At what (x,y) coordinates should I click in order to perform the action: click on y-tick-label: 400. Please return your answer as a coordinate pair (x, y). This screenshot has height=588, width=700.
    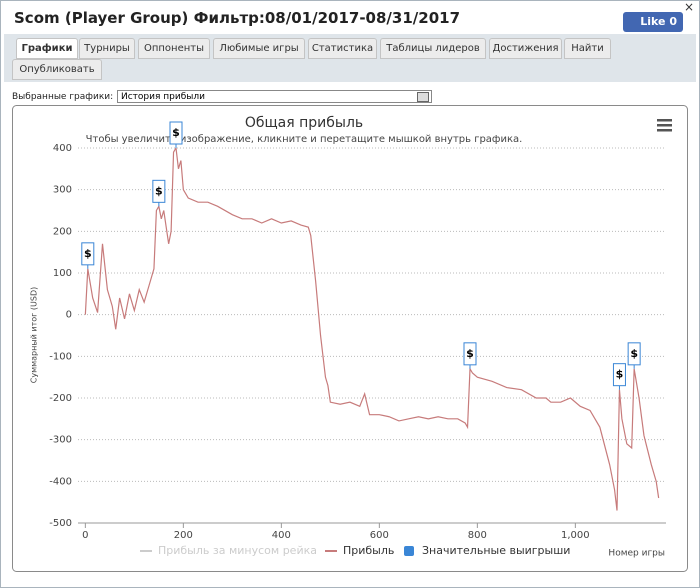
    Looking at the image, I should click on (62, 148).